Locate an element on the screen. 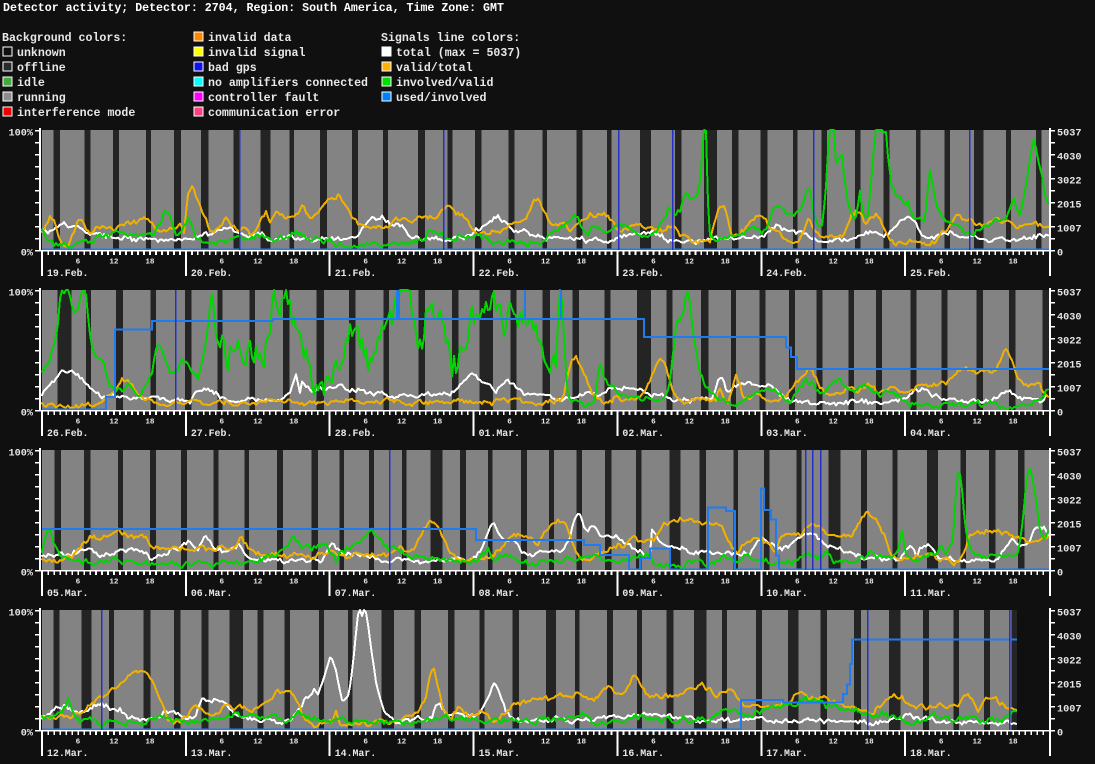 Image resolution: width=1095 pixels, height=764 pixels. svg-text: idle is located at coordinates (31, 83).